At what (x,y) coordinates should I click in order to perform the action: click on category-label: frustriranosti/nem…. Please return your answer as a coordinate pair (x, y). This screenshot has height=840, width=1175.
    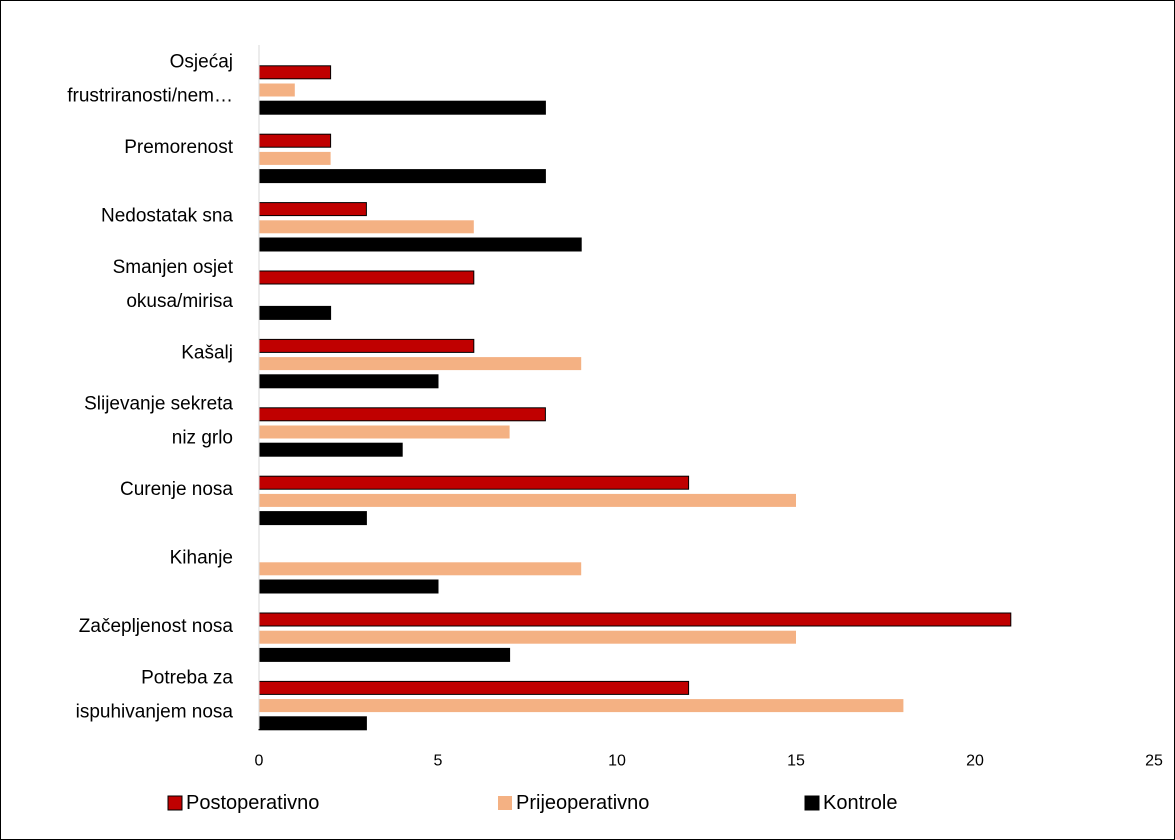
    Looking at the image, I should click on (150, 96).